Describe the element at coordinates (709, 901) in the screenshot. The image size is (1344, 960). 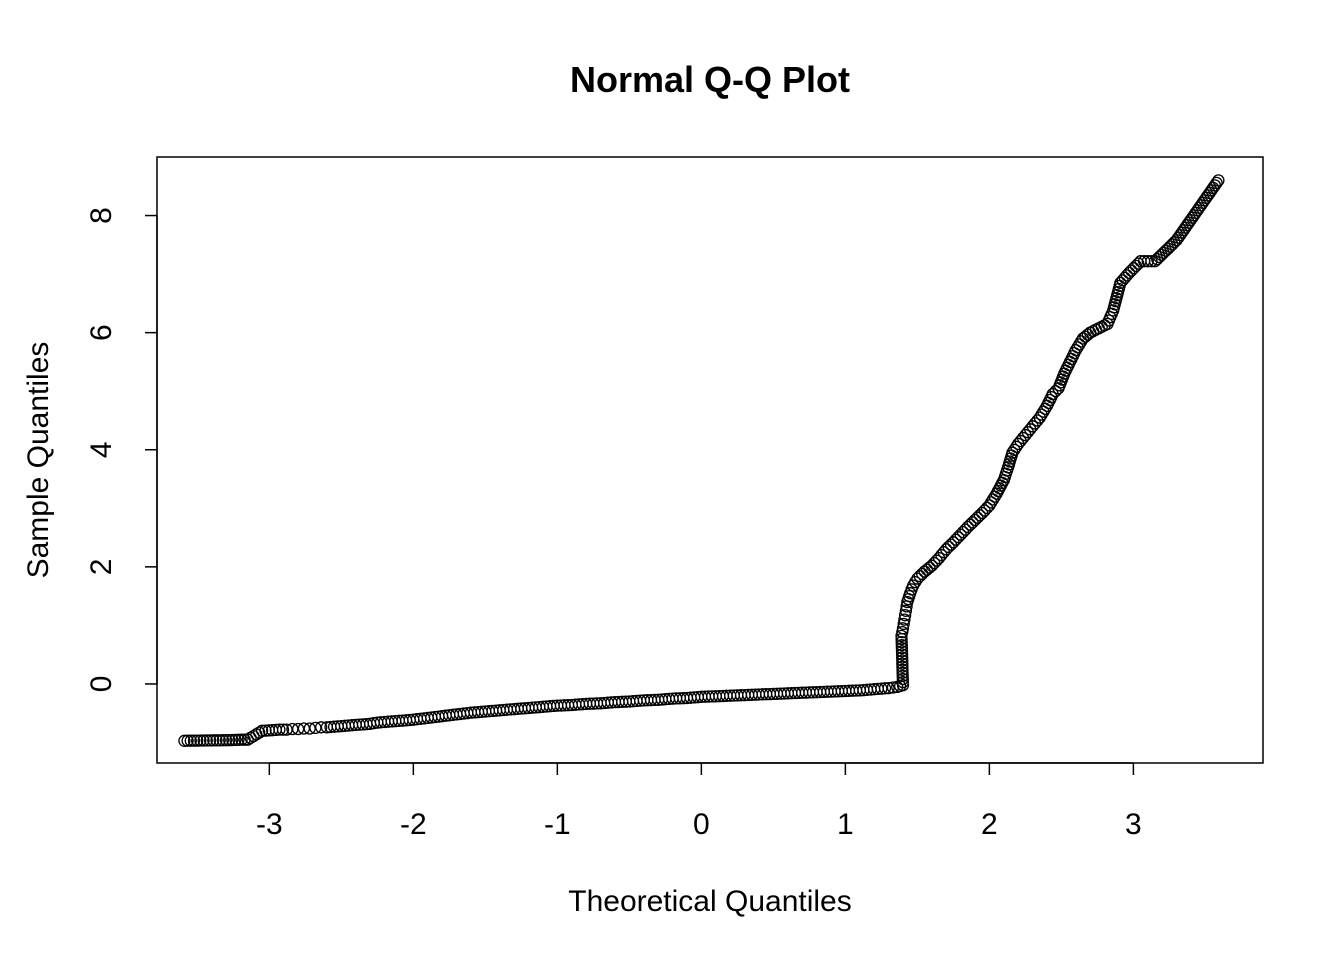
I see `x-axis-title: Theoretical Quantiles` at that location.